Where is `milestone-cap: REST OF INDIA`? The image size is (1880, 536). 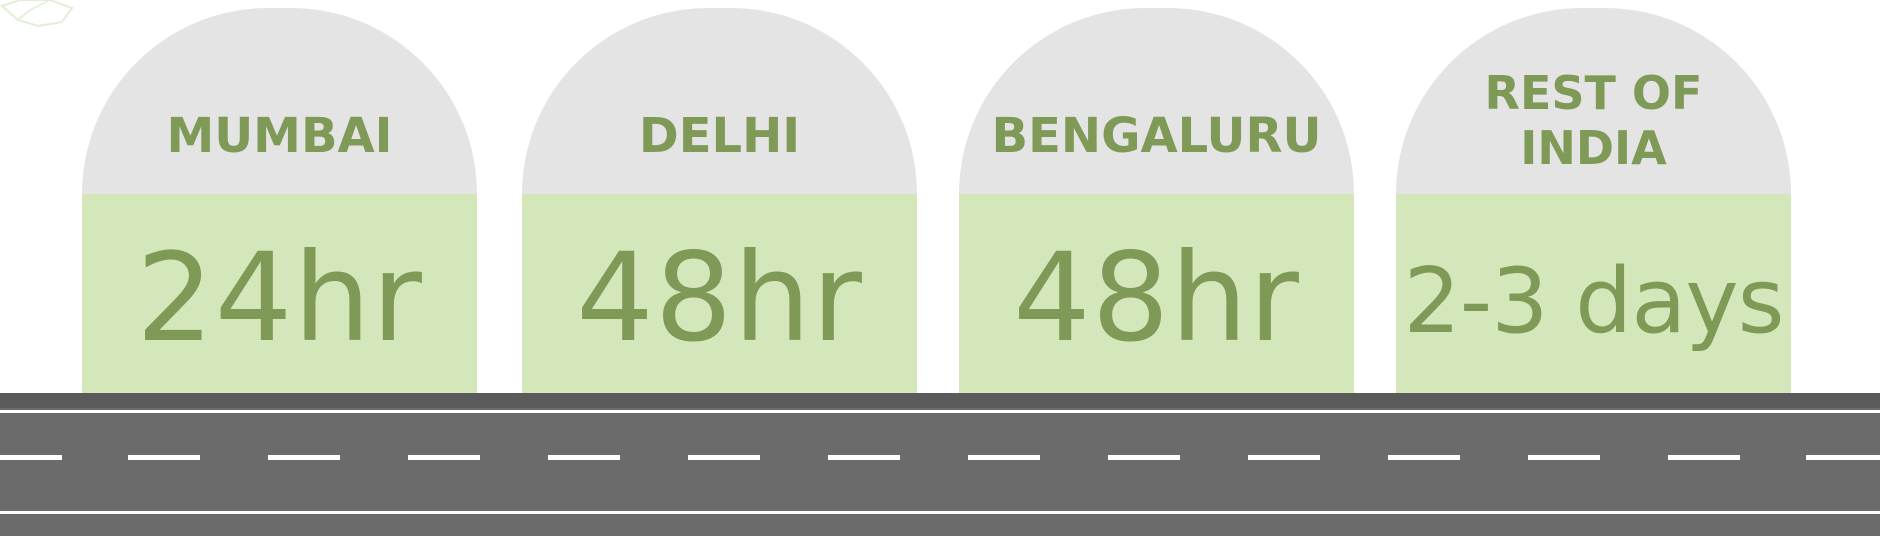
milestone-cap: REST OF INDIA is located at coordinates (1593, 101).